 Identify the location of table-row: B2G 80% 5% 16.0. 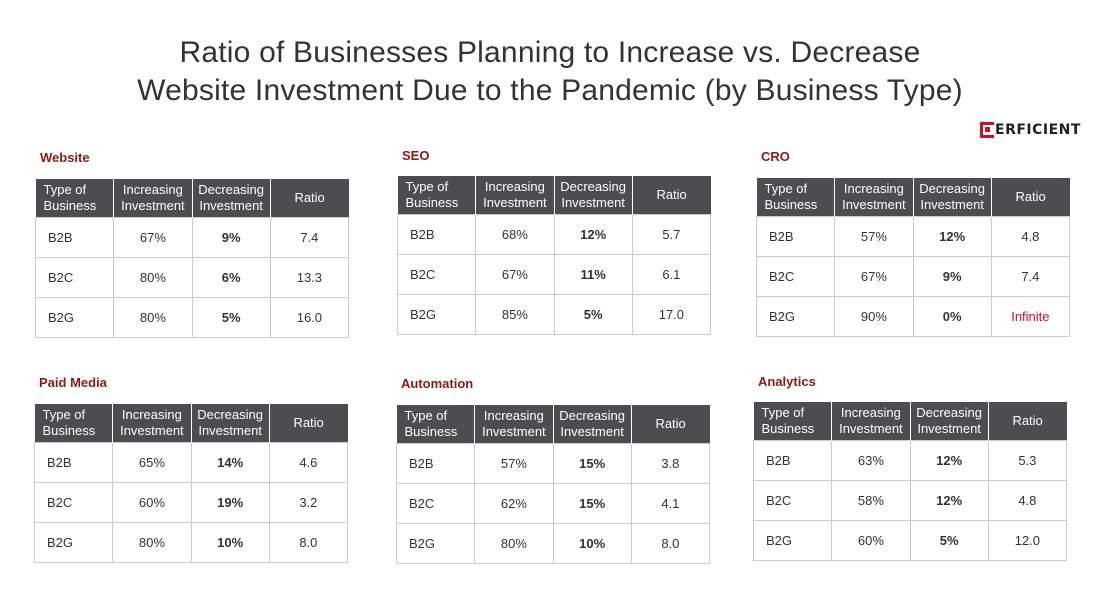
(192, 317).